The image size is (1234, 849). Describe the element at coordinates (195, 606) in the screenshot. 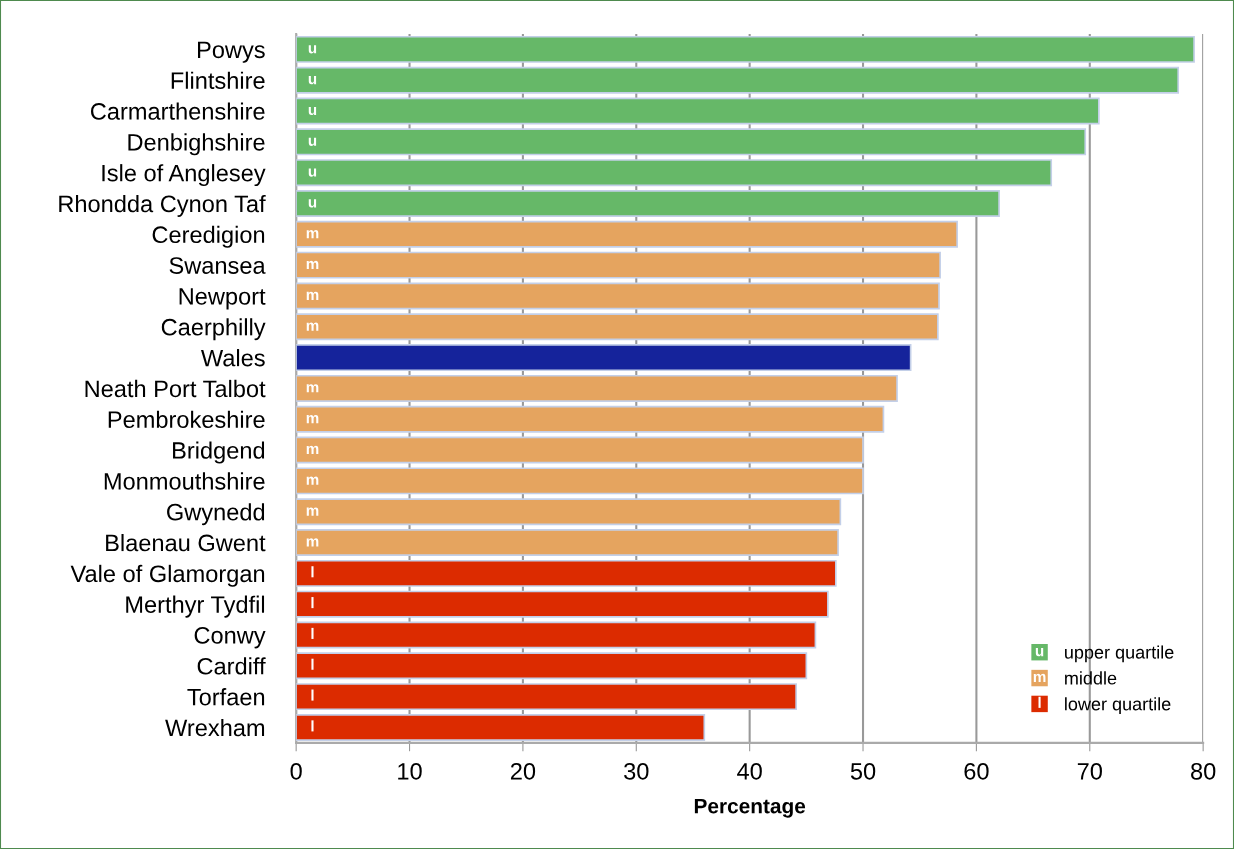

I see `y-tick-label: Merthyr Tydfil` at that location.